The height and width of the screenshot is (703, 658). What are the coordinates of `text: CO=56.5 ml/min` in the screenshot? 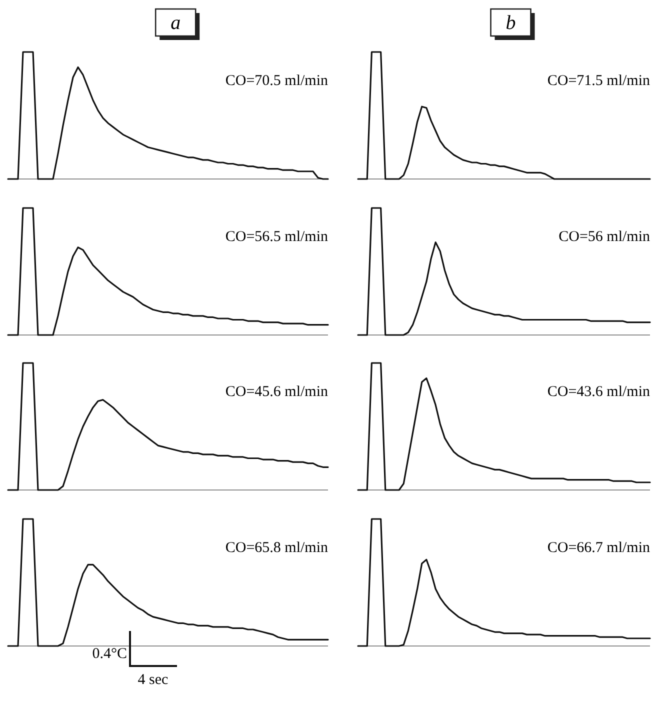 It's located at (276, 236).